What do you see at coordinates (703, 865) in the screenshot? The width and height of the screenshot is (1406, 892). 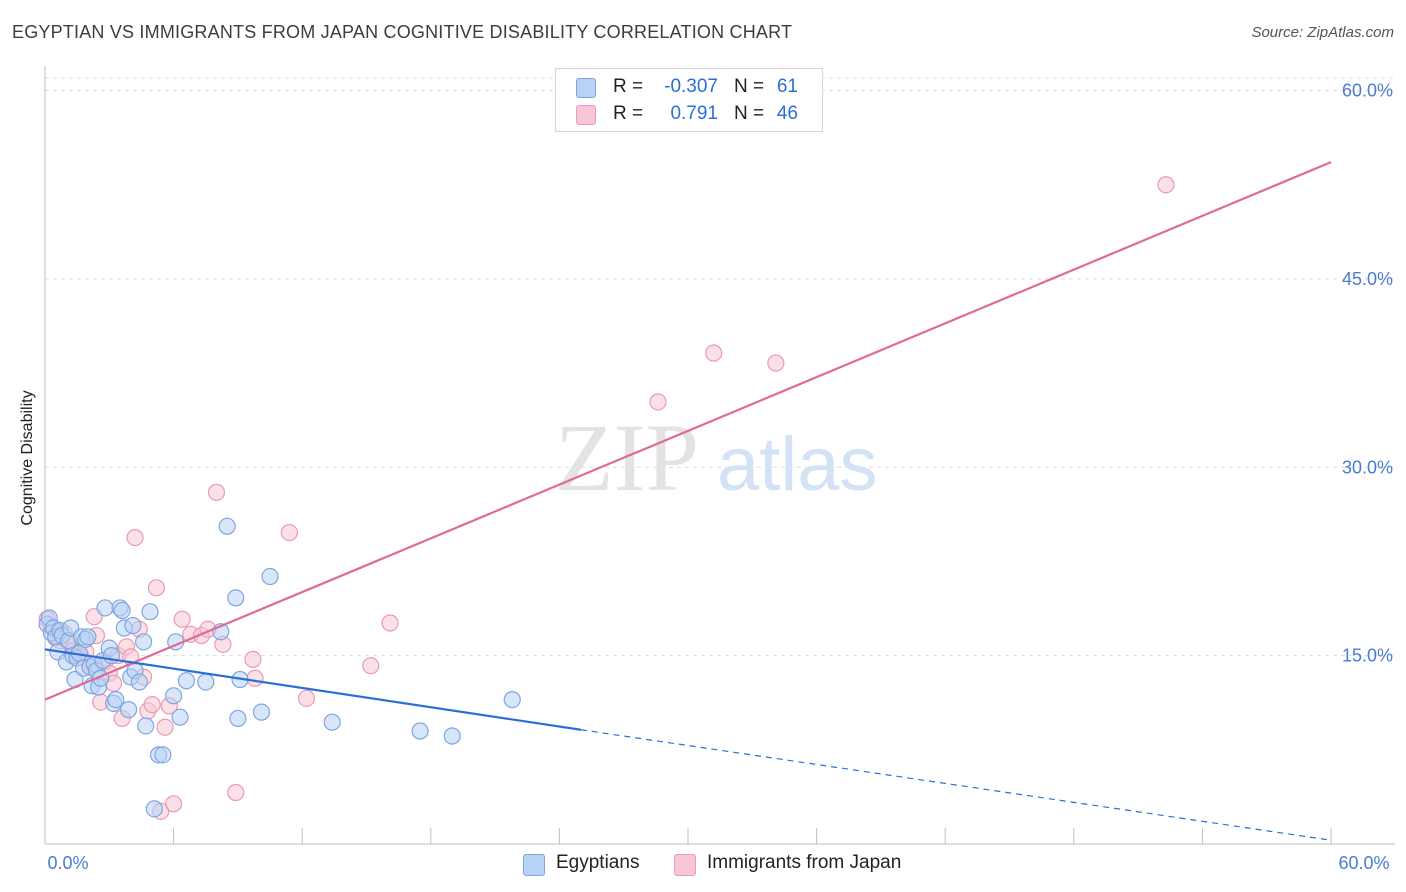 I see `series-legend: Egyptians Immigrants from Japan` at bounding box center [703, 865].